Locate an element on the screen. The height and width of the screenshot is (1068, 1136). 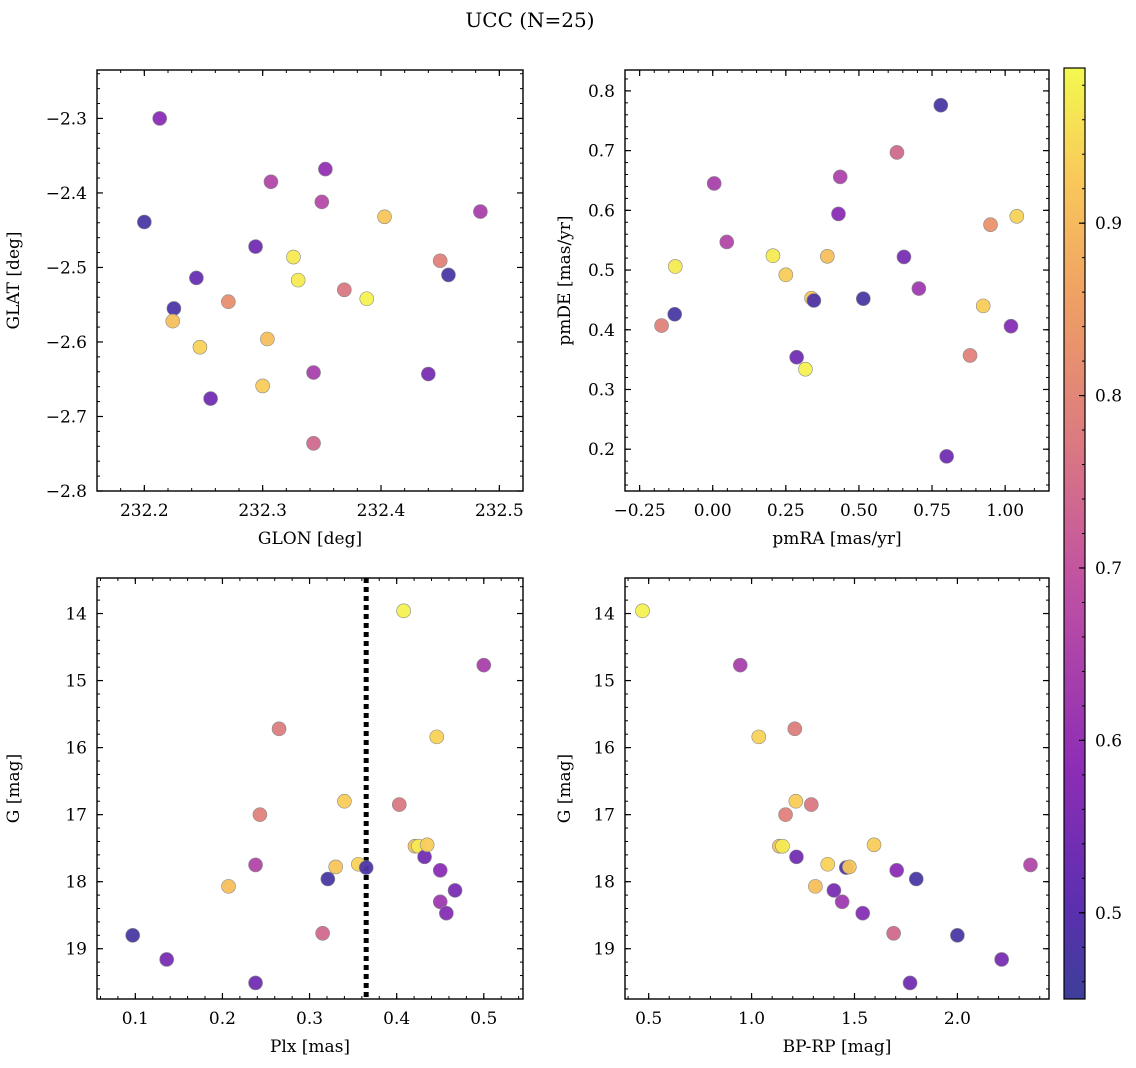
y-tick-label: 0.2 is located at coordinates (601, 450).